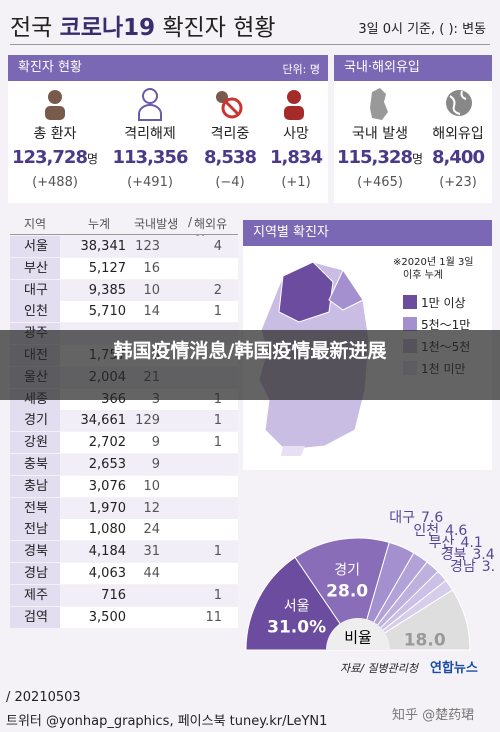 The image size is (500, 732). What do you see at coordinates (297, 607) in the screenshot?
I see `slice-label: 서울` at bounding box center [297, 607].